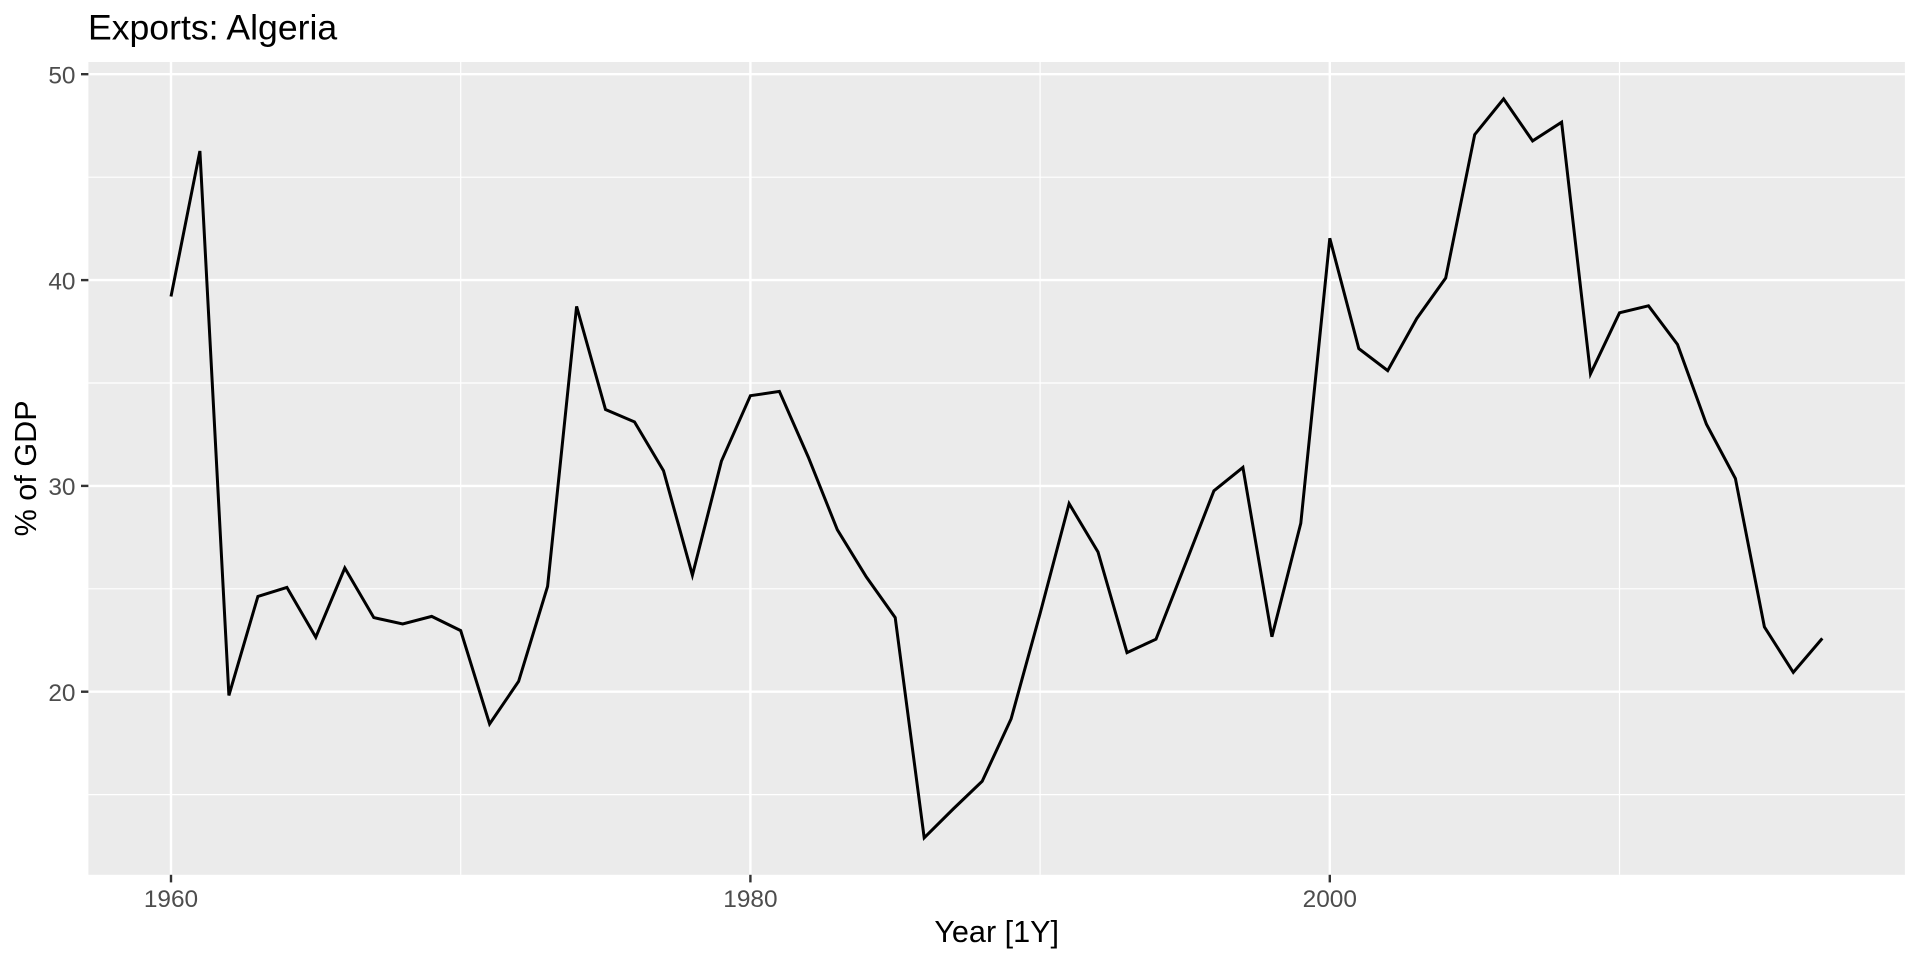  What do you see at coordinates (61, 281) in the screenshot?
I see `svg-text: 40` at bounding box center [61, 281].